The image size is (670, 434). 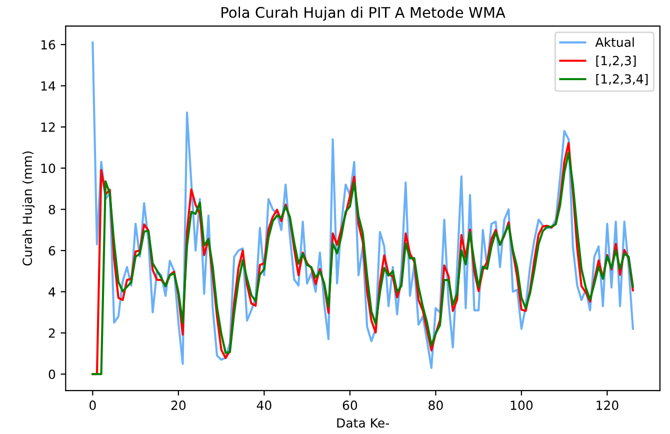 I want to click on y-tick-label: 14, so click(x=48, y=86).